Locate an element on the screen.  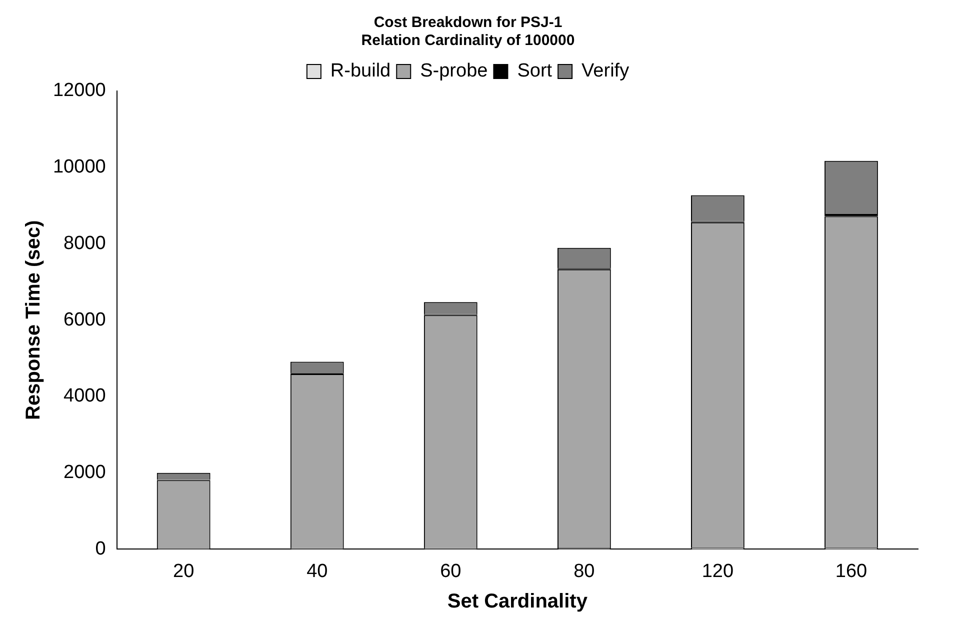
legend-label: R-build is located at coordinates (360, 71).